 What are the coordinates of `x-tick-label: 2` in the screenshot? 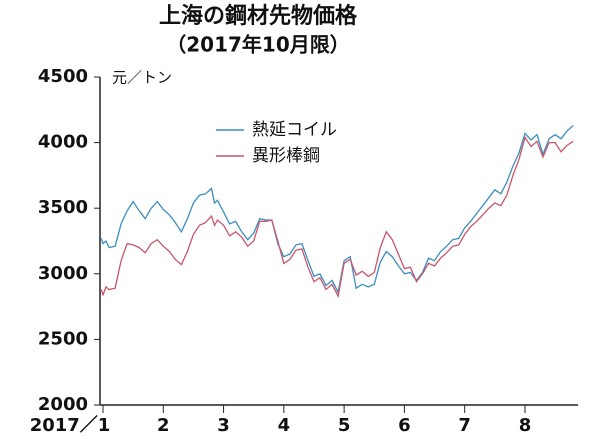 It's located at (163, 425).